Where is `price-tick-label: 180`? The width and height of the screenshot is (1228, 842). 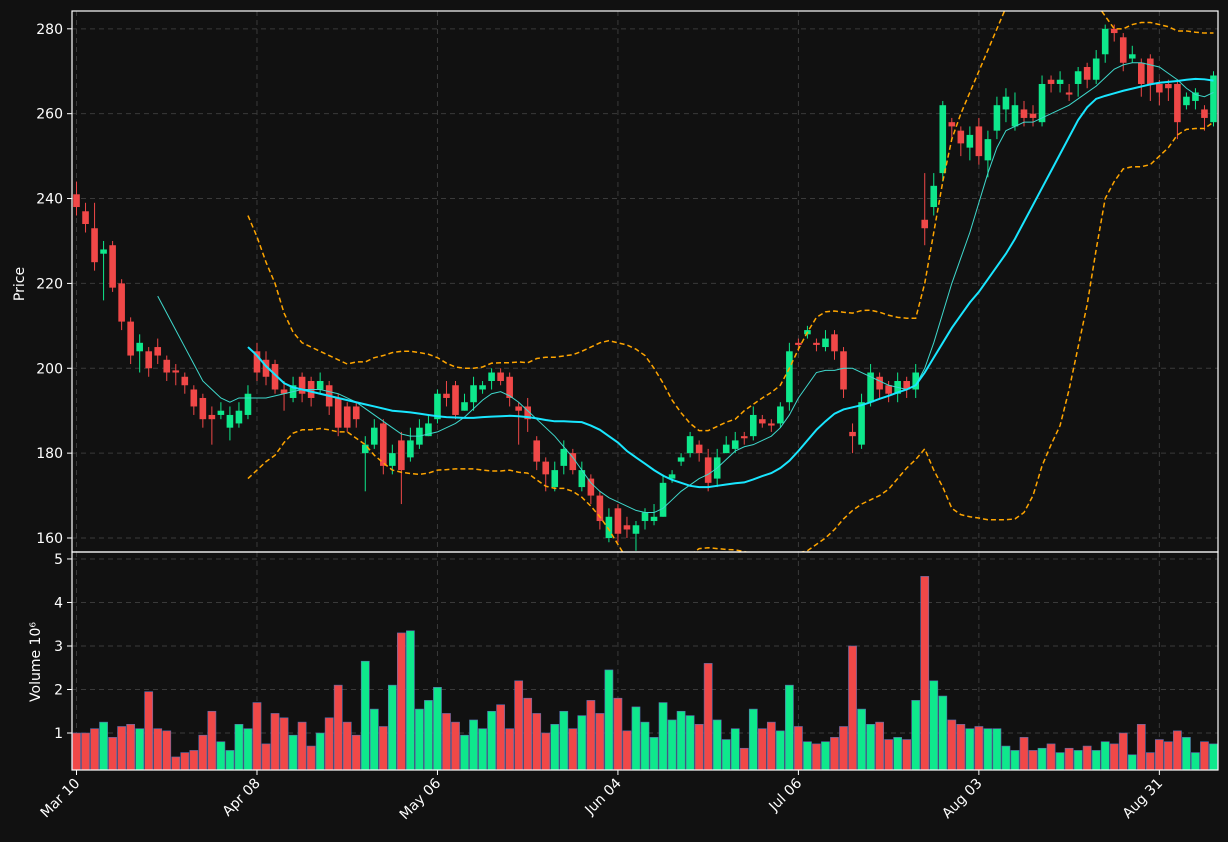 price-tick-label: 180 is located at coordinates (49, 454).